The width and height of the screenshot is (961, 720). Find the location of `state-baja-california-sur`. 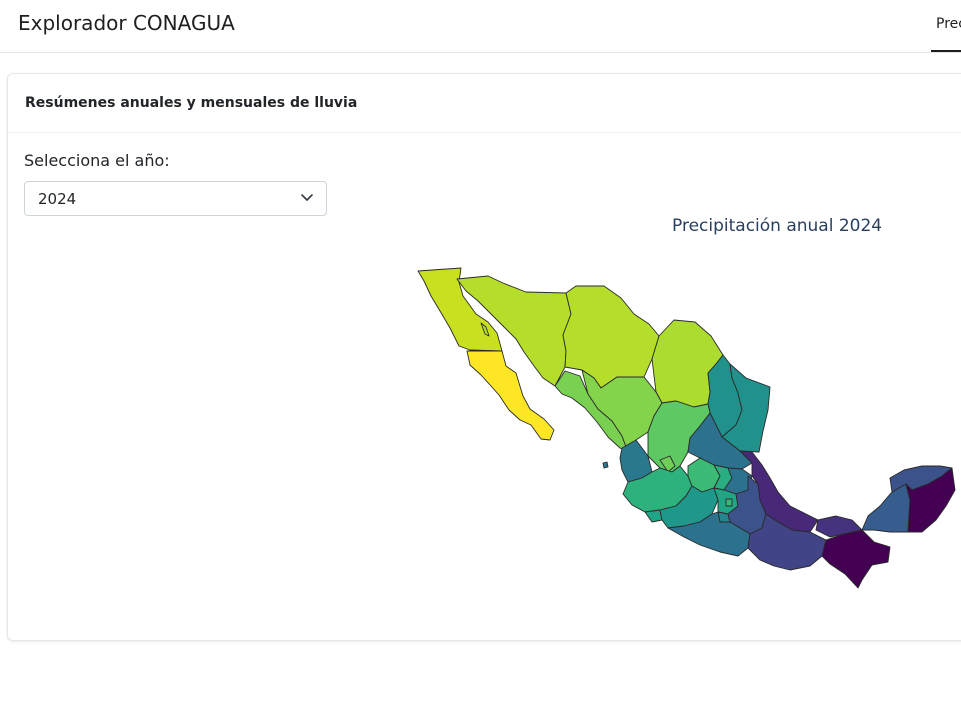

state-baja-california-sur is located at coordinates (510, 395).